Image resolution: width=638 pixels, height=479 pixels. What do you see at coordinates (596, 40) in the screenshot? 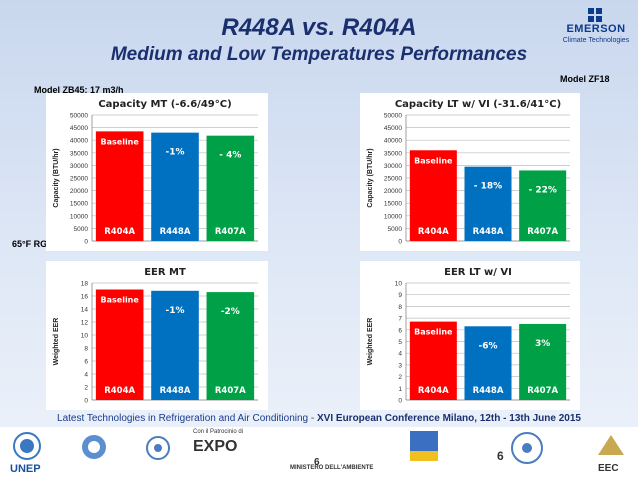
I see `brand-sub: Climate Technologies` at bounding box center [596, 40].